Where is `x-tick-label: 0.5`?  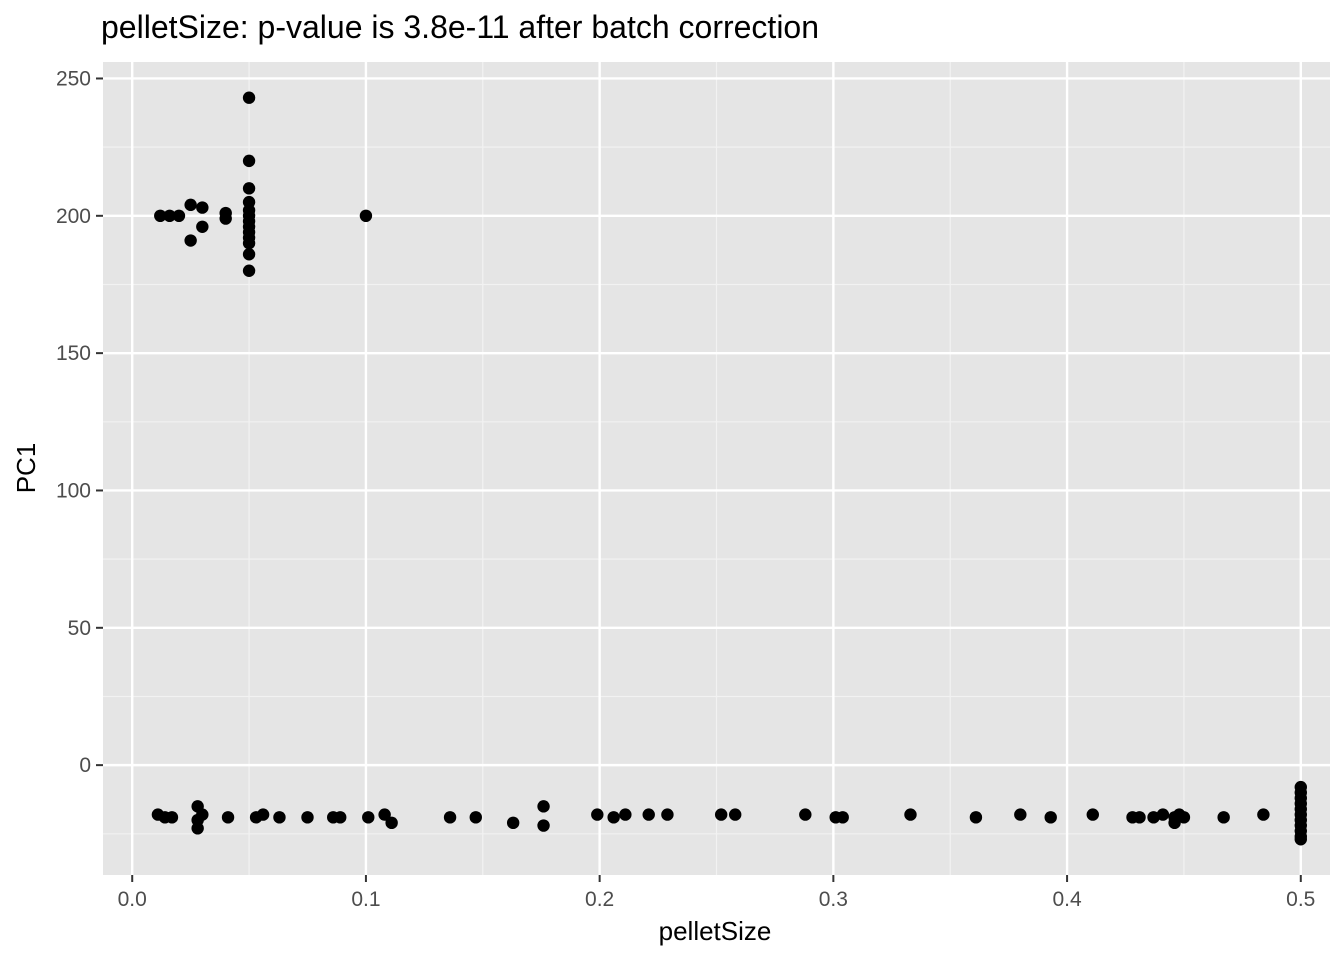 x-tick-label: 0.5 is located at coordinates (1300, 899).